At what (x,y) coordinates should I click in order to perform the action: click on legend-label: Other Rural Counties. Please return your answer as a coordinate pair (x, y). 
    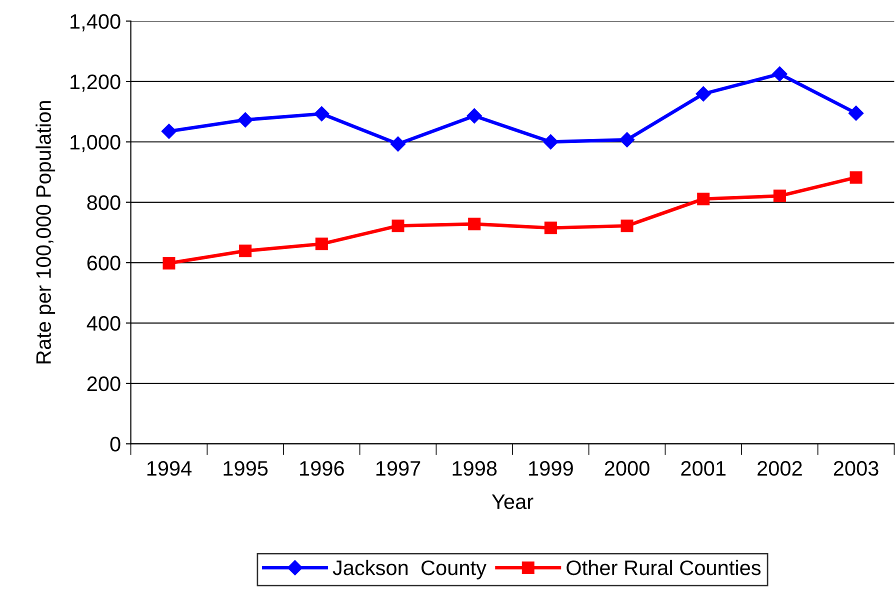
    Looking at the image, I should click on (663, 568).